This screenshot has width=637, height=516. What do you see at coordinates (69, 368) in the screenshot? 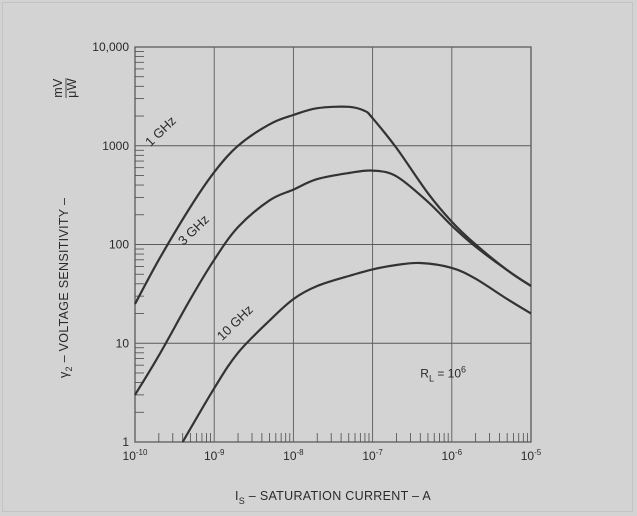
I see `y-axis-title-sub: 2` at bounding box center [69, 368].